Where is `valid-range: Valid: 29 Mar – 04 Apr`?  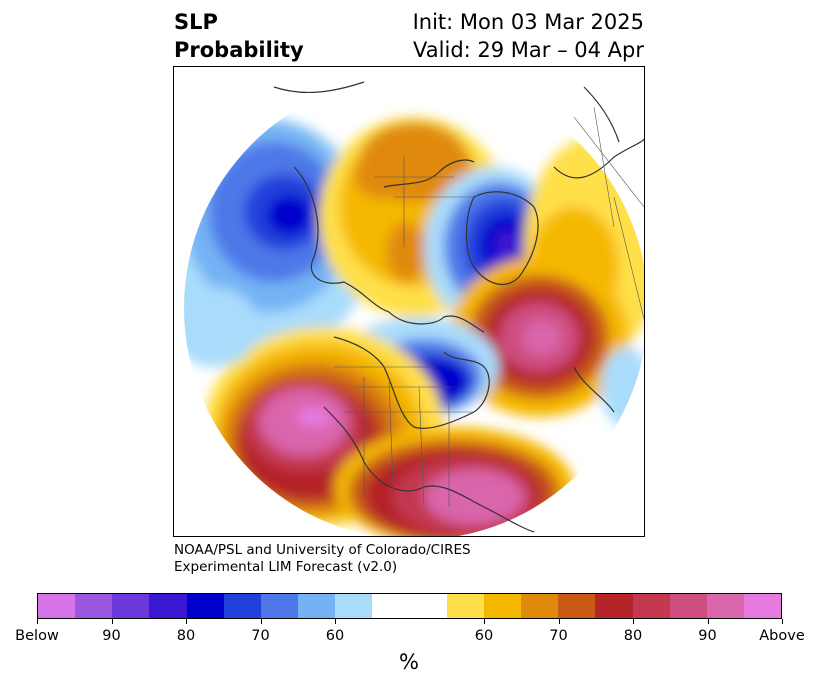 valid-range: Valid: 29 Mar – 04 Apr is located at coordinates (528, 50).